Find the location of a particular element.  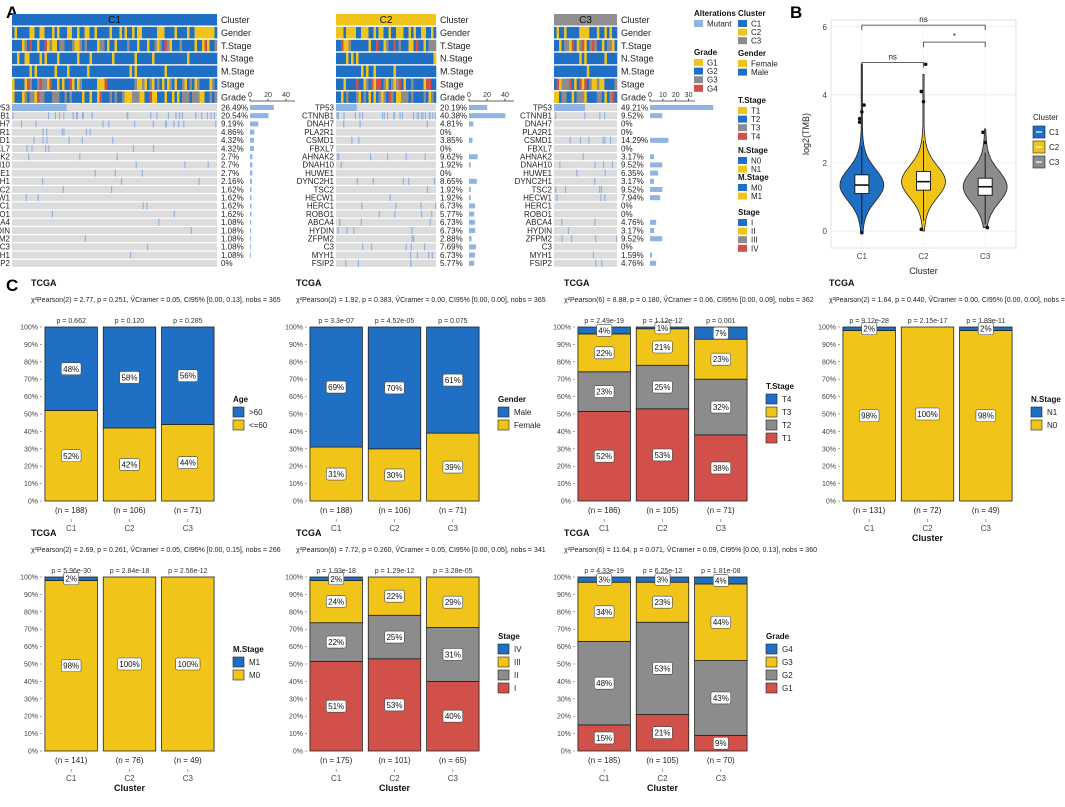

gene-frequency: 3.17% is located at coordinates (632, 181).